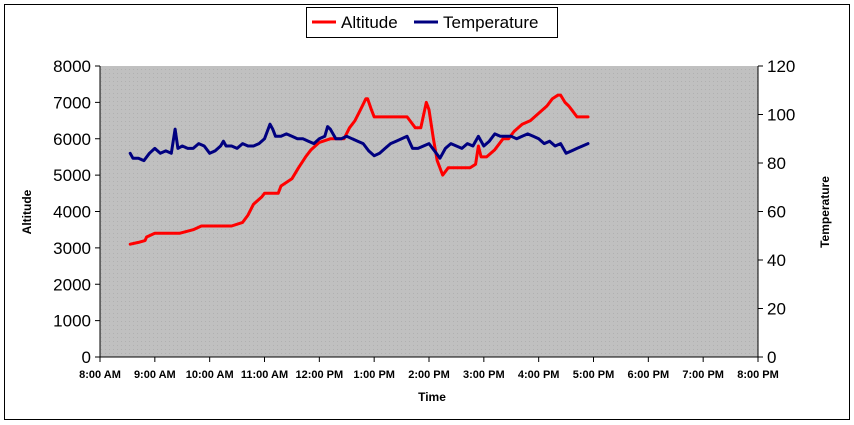 The width and height of the screenshot is (854, 425). What do you see at coordinates (781, 66) in the screenshot?
I see `y2-tick-label: 120` at bounding box center [781, 66].